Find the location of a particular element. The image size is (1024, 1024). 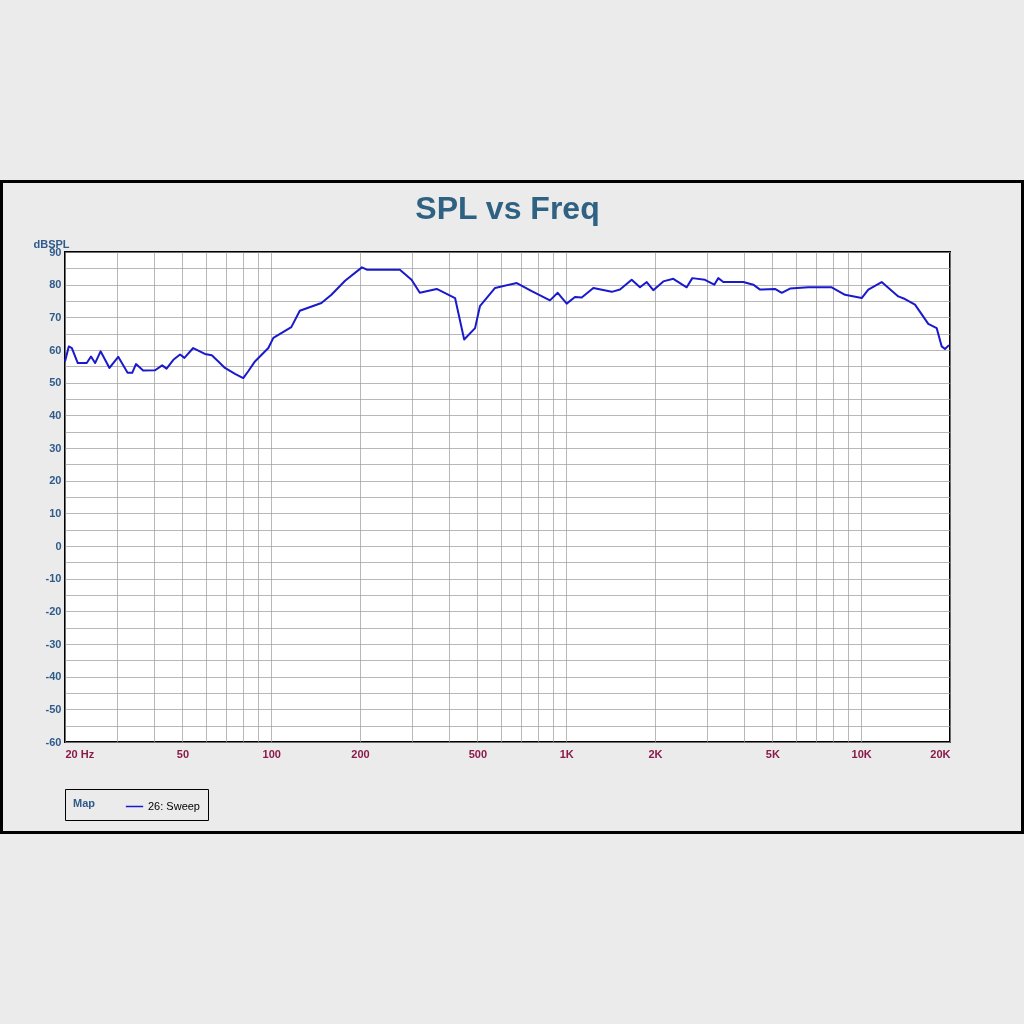

chart-title: SPL vs Freq is located at coordinates (507, 208).